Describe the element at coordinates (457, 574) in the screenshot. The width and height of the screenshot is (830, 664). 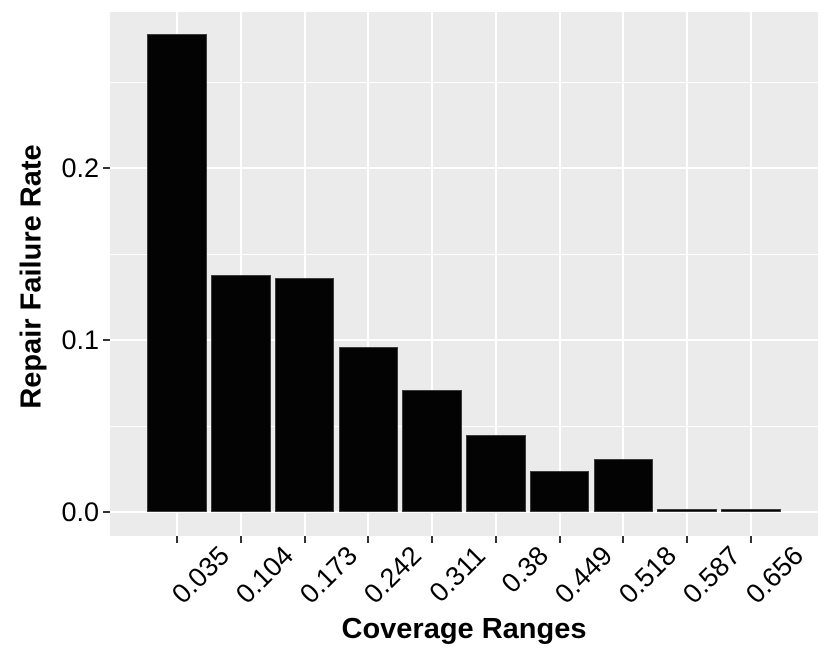
I see `x-tick-label: 0.311` at that location.